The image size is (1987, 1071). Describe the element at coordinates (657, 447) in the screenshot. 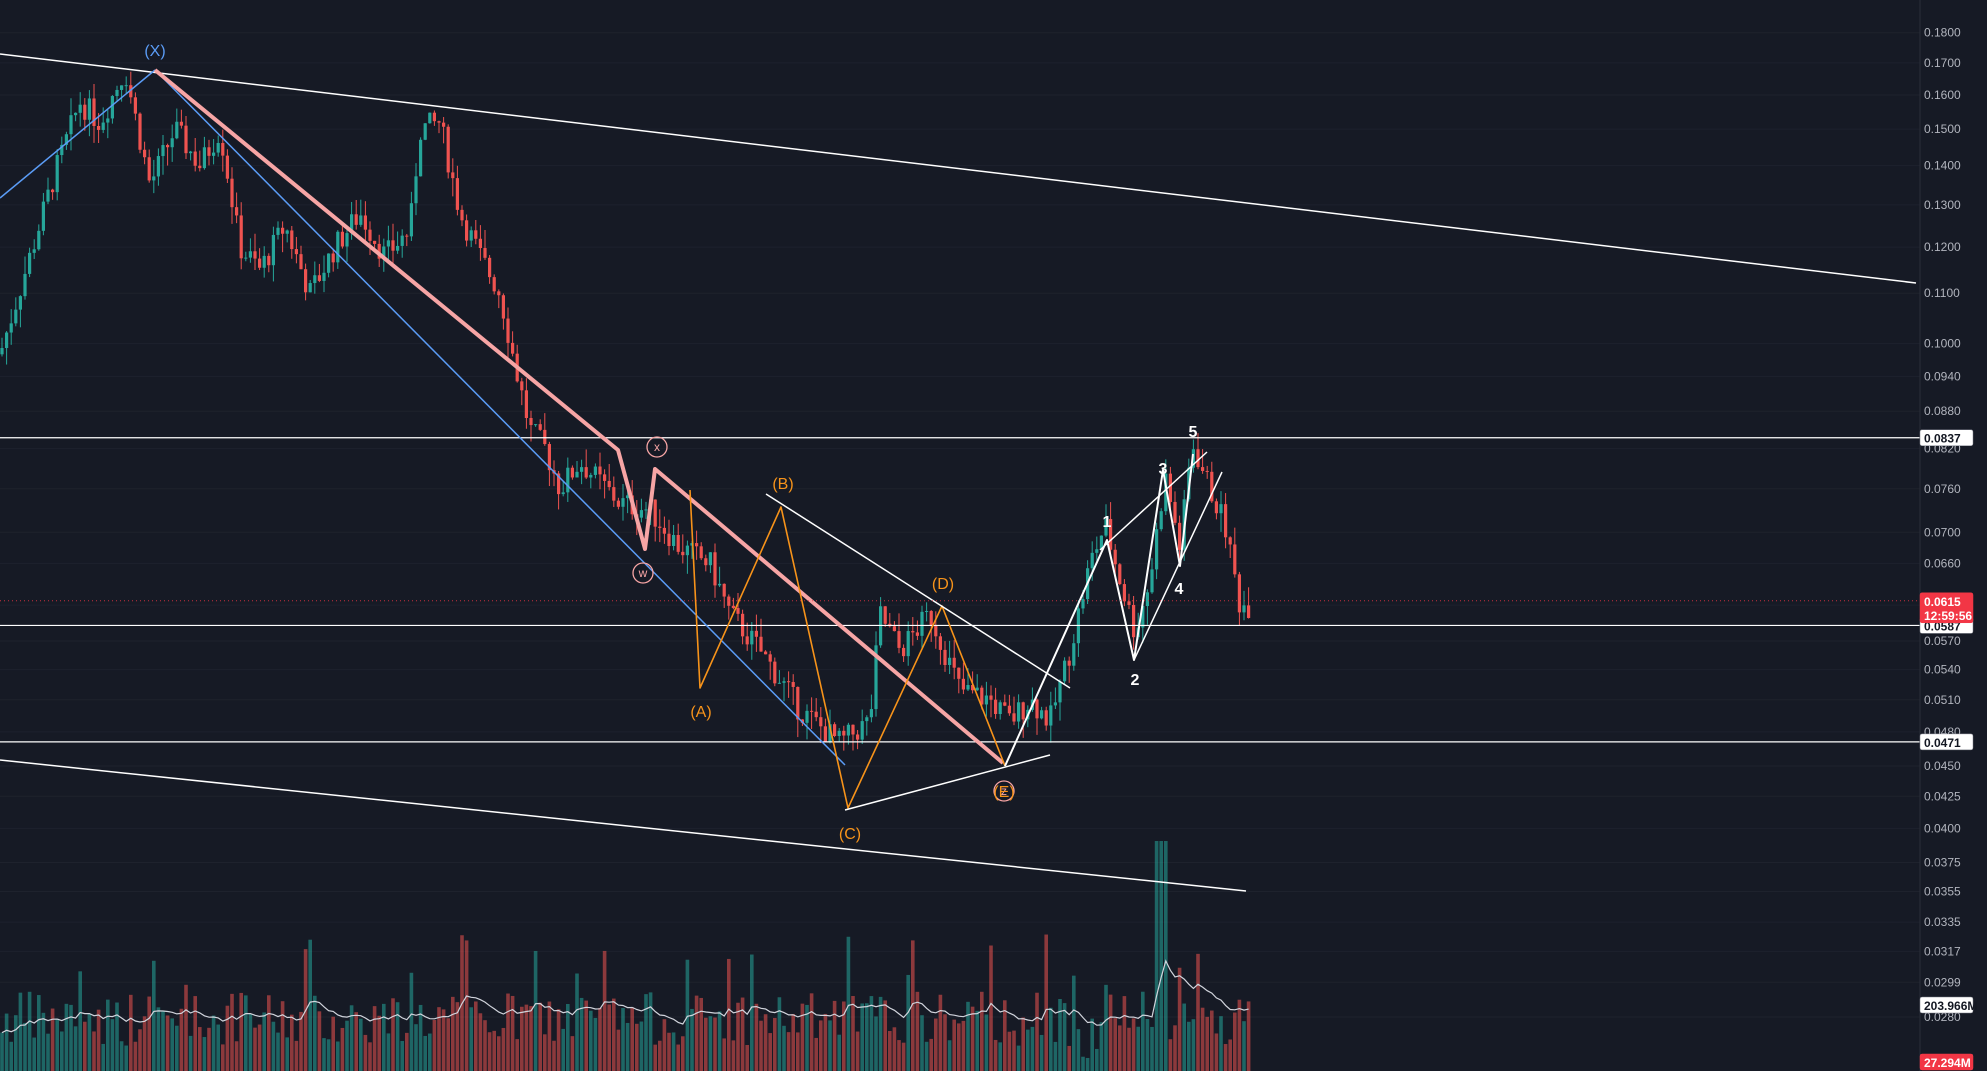

I see `wave-label-x-circled-circle` at that location.